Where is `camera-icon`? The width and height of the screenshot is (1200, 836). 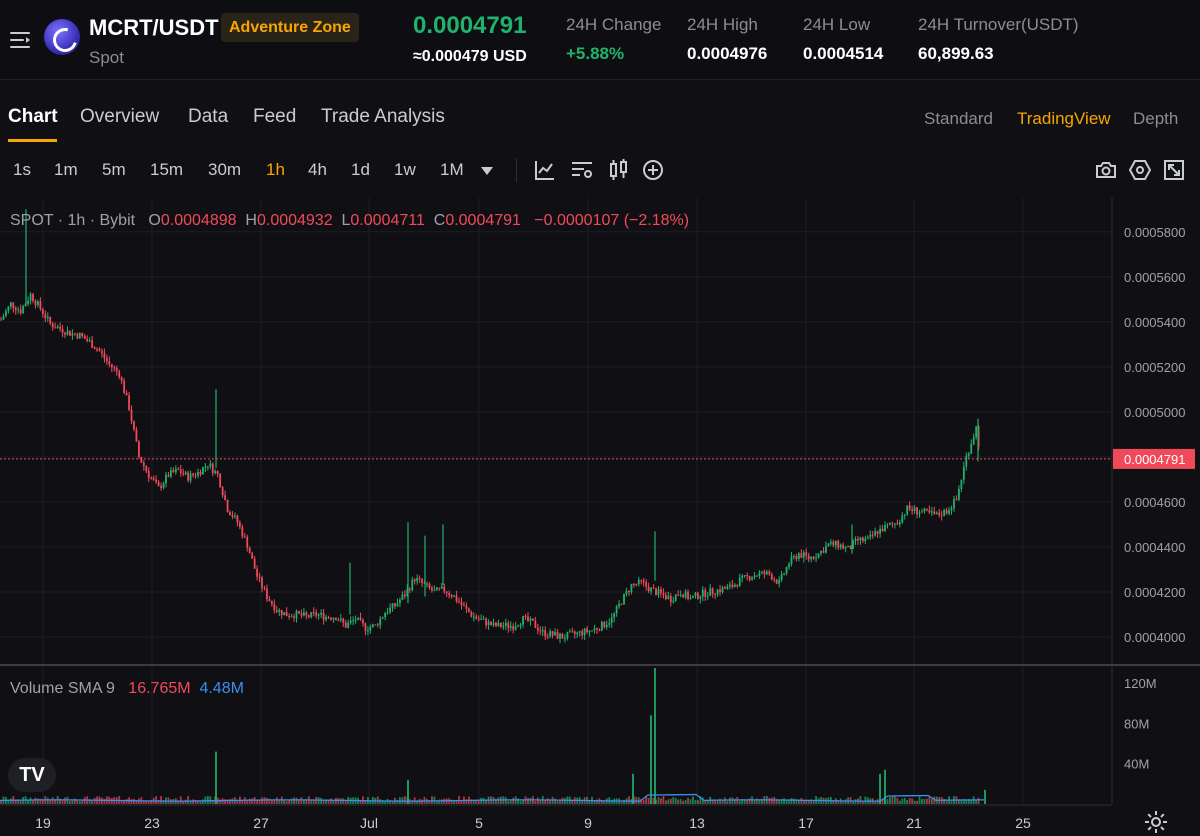
camera-icon is located at coordinates (1106, 170).